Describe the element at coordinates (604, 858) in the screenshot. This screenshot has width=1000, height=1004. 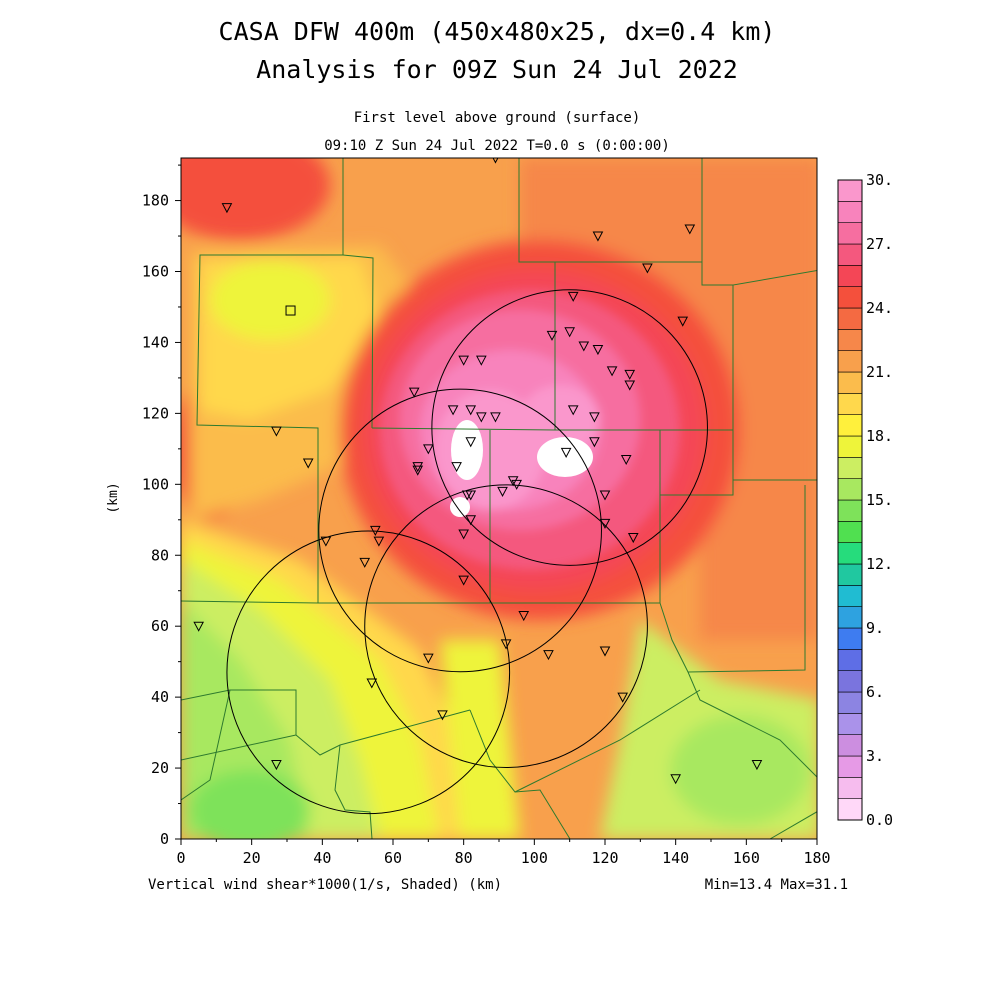
I see `x-tick-label: 120` at that location.